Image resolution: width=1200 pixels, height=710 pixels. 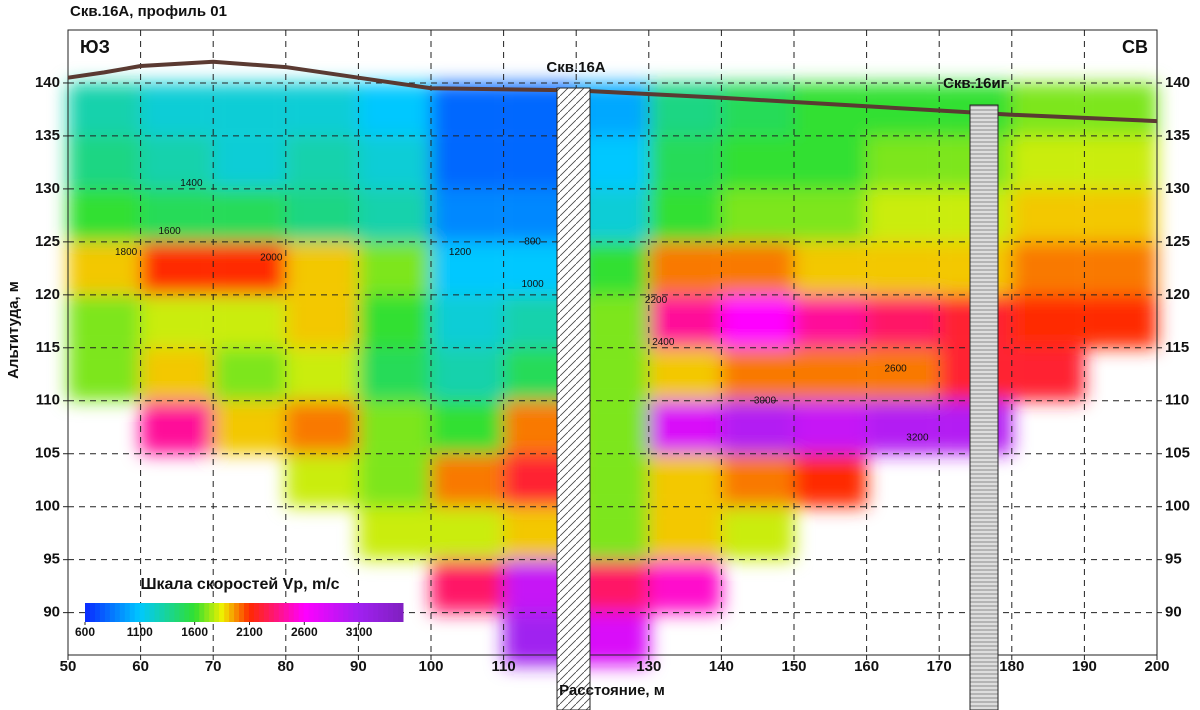 I want to click on y-tick-label: 140, so click(x=47, y=82).